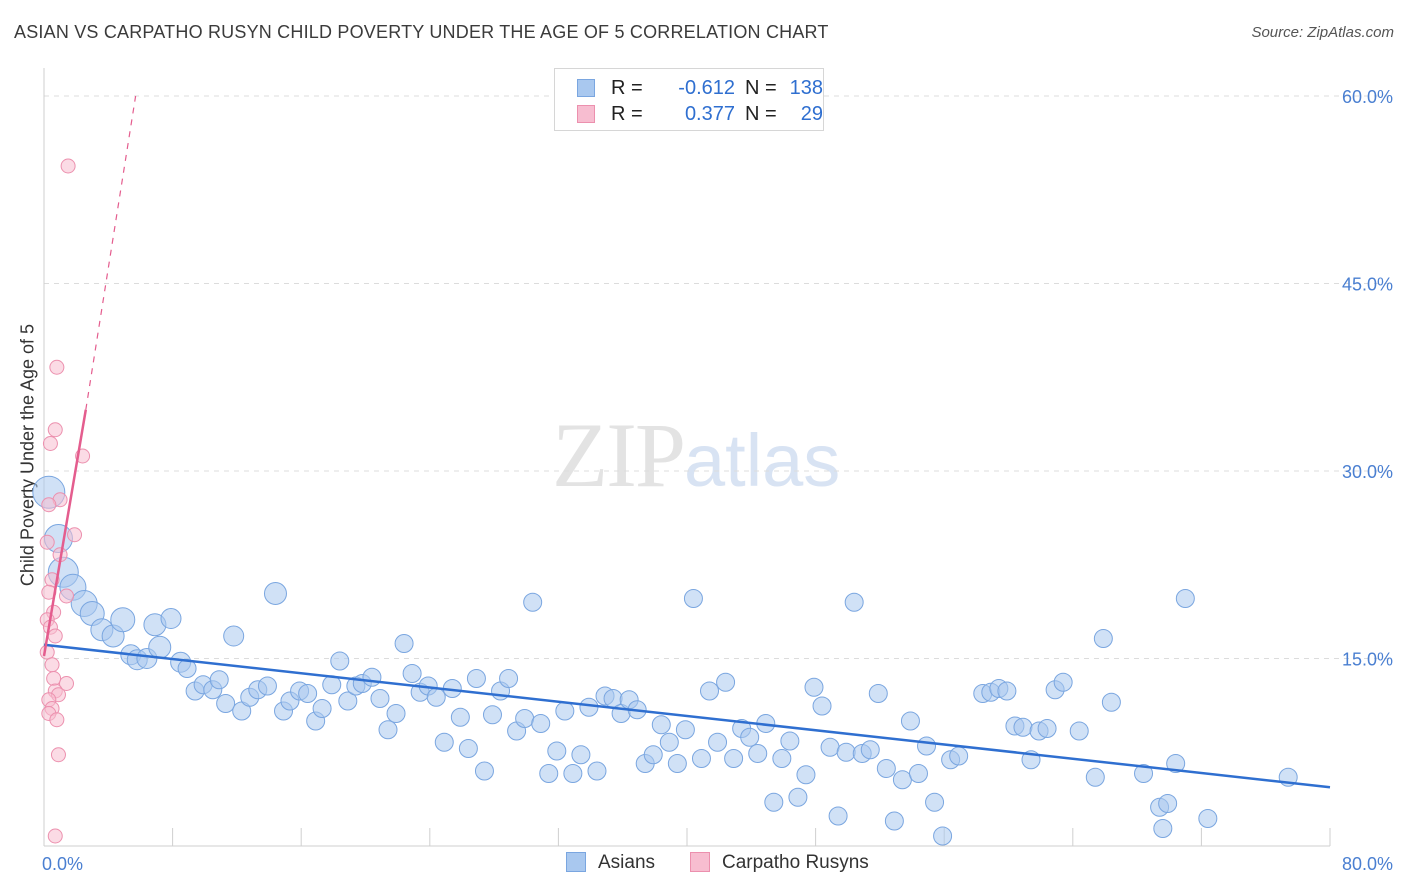 The height and width of the screenshot is (892, 1406). I want to click on asian-trend-line, so click(687, 716).